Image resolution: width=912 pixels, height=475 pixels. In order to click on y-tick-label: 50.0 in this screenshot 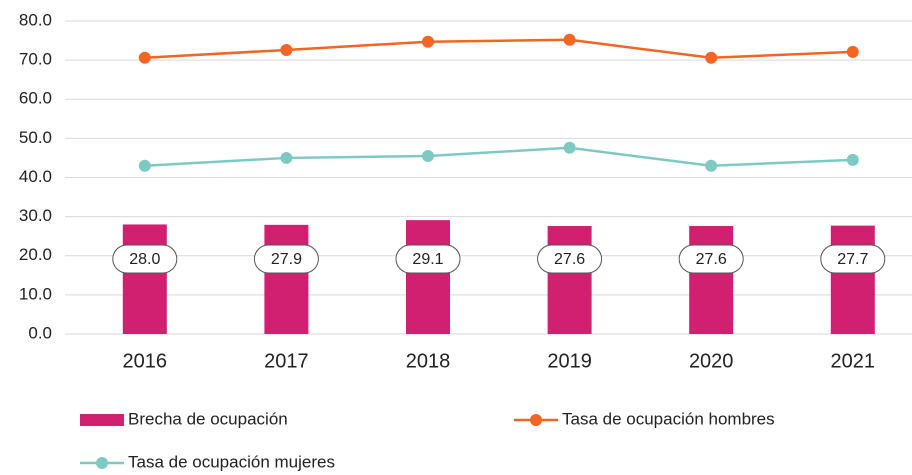, I will do `click(35, 137)`.